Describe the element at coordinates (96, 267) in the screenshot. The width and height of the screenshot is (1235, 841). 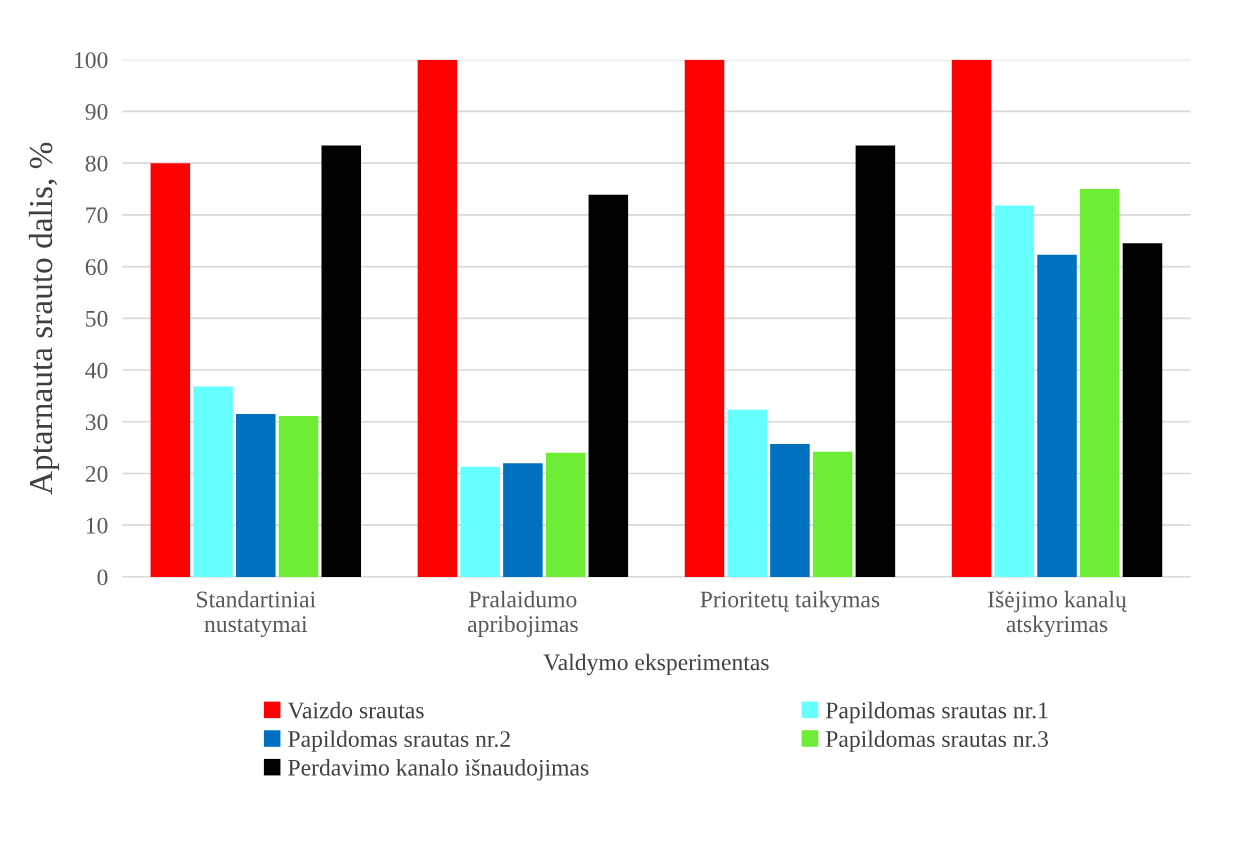
I see `y-tick-label: 60` at that location.